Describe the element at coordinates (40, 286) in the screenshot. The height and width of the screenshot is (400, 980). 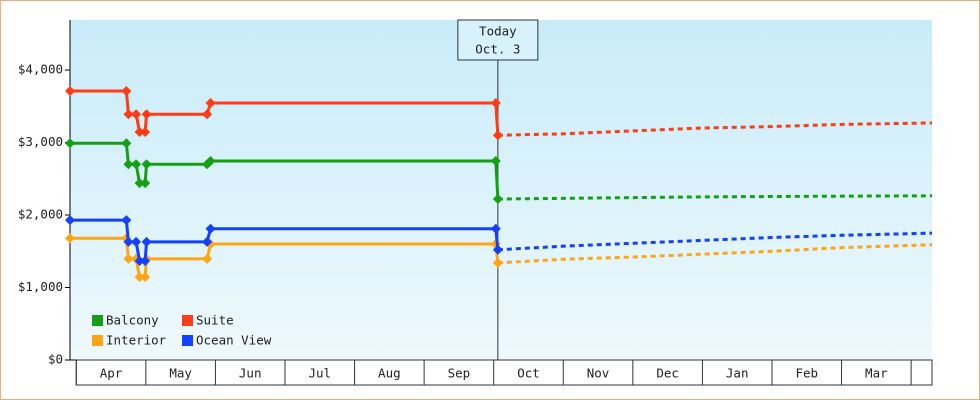
I see `y-tick-label: $1,000` at that location.